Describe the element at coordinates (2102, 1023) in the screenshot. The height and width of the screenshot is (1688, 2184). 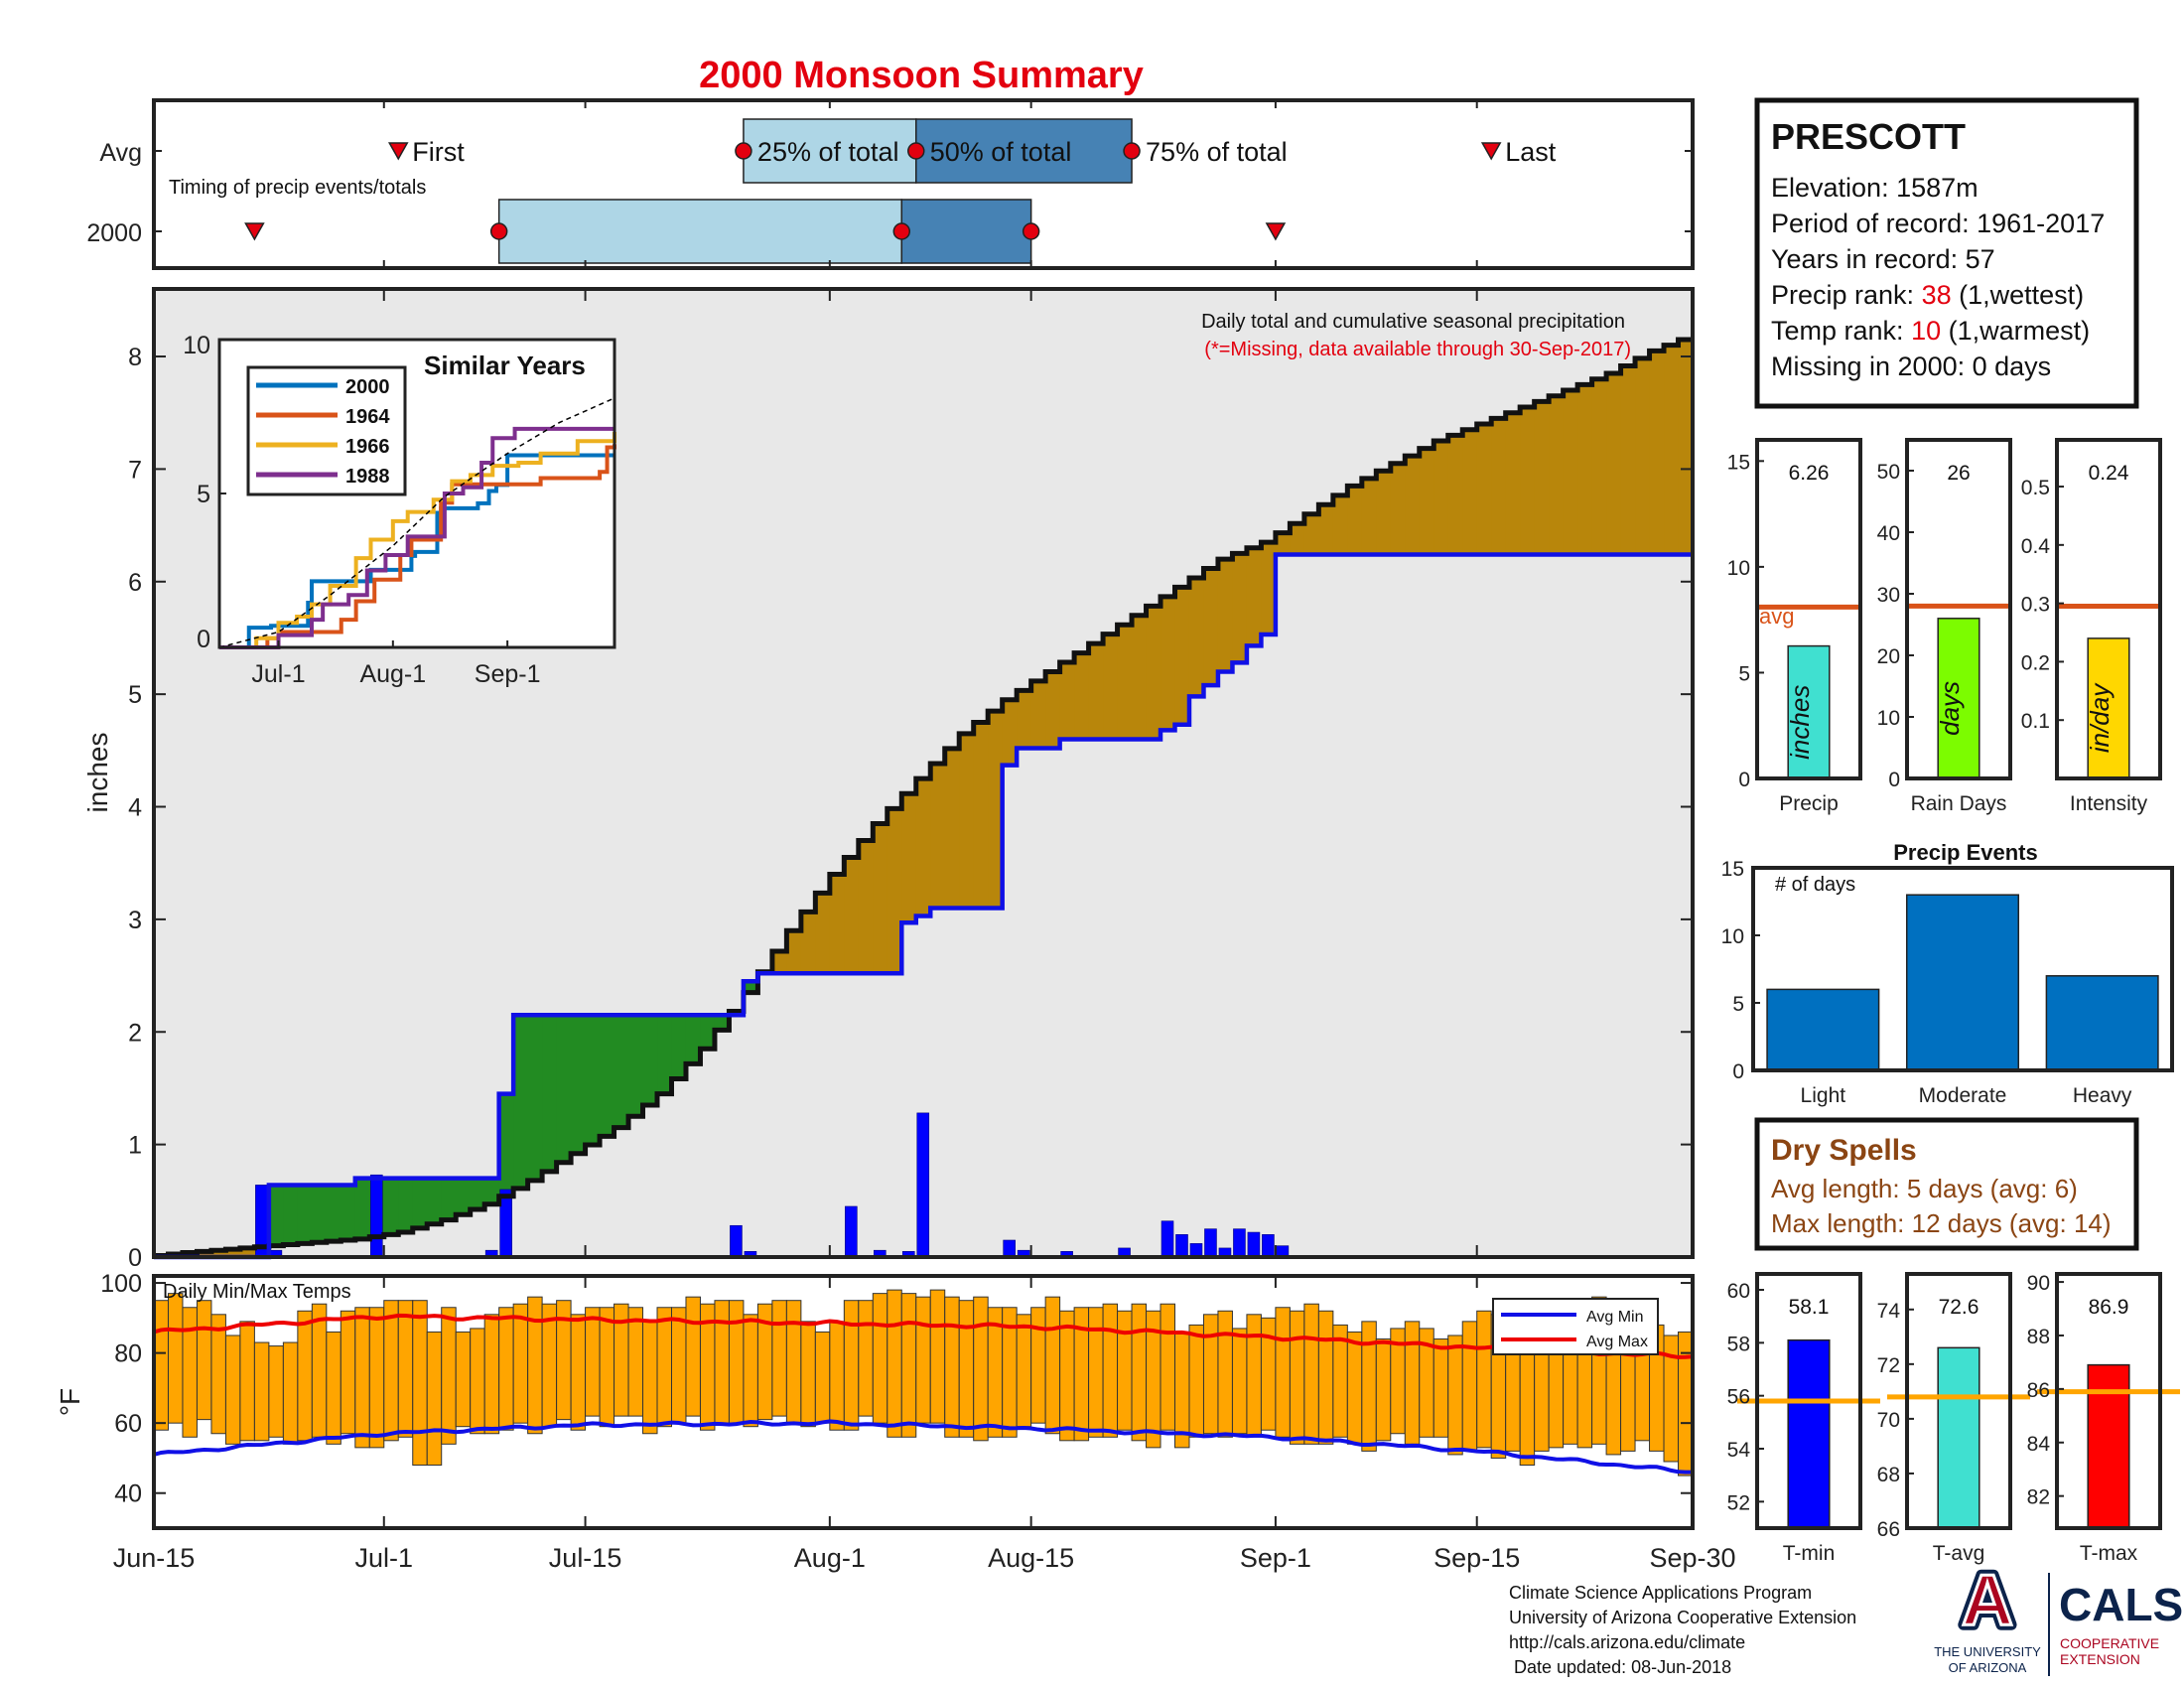
I see `event-bar-heavy` at that location.